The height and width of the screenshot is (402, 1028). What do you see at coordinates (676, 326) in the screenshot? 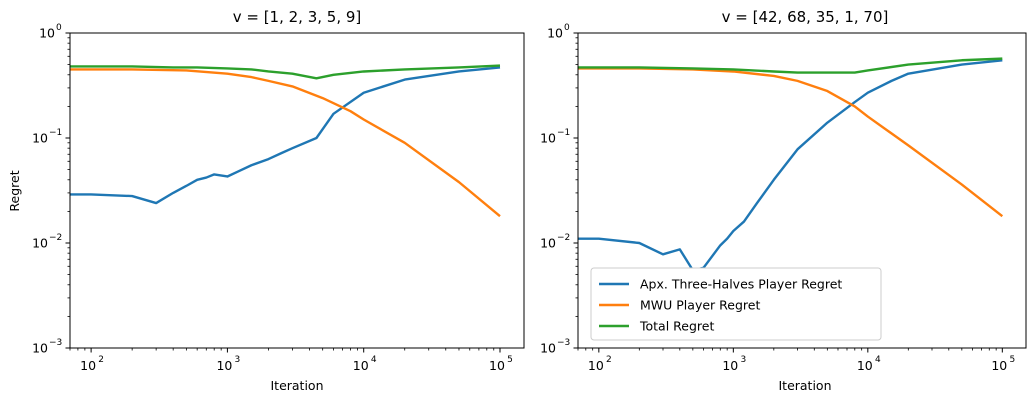
I see `legend-label: Total Regret` at bounding box center [676, 326].